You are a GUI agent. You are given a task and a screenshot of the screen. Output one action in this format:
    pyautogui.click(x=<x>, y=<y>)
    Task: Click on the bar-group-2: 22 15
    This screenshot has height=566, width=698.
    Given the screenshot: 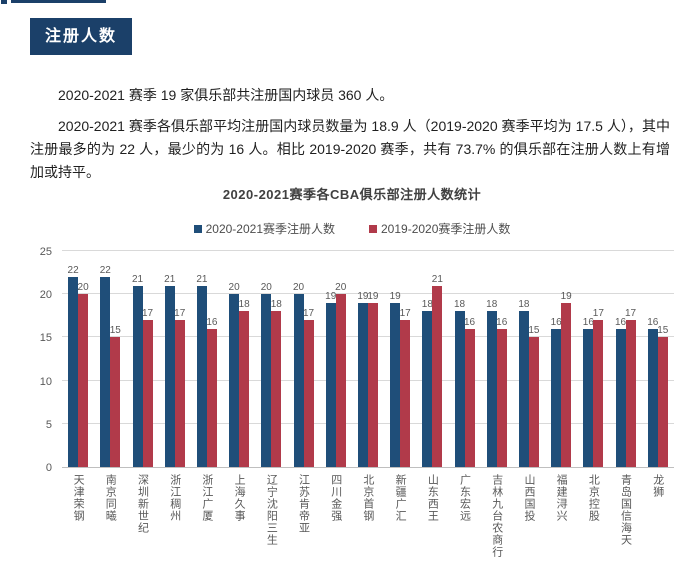 What is the action you would take?
    pyautogui.click(x=110, y=359)
    